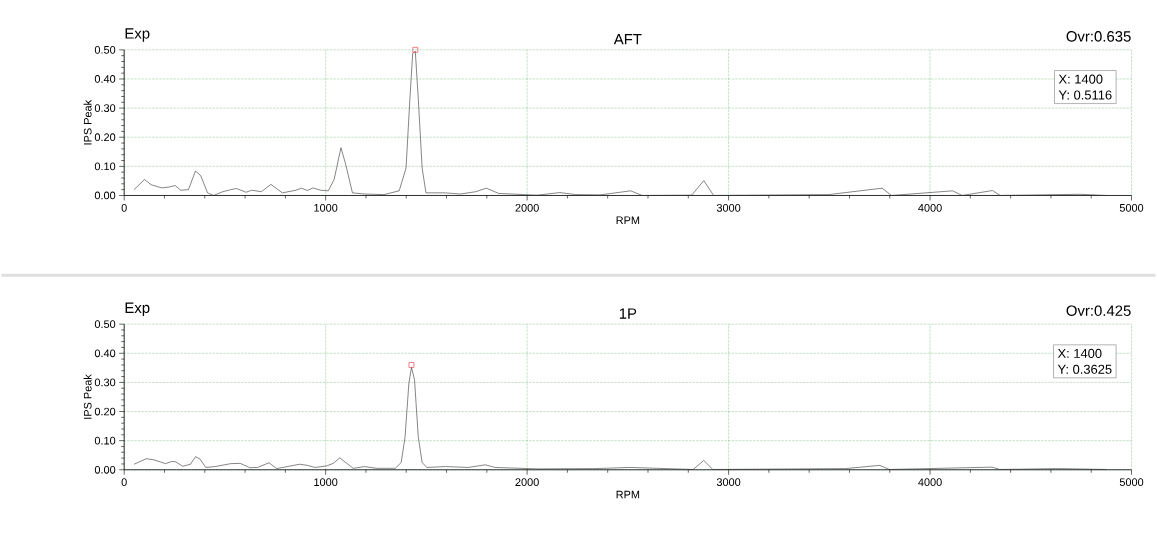  What do you see at coordinates (627, 39) in the screenshot?
I see `chart-title: AFT` at bounding box center [627, 39].